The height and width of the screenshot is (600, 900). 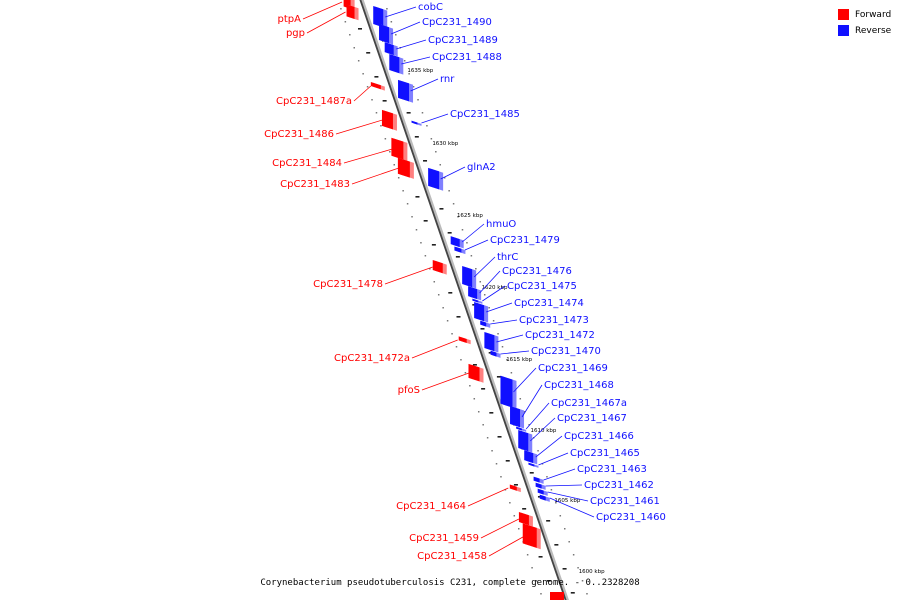 I want to click on forward-gene-label: CpC231_1484, so click(x=307, y=163).